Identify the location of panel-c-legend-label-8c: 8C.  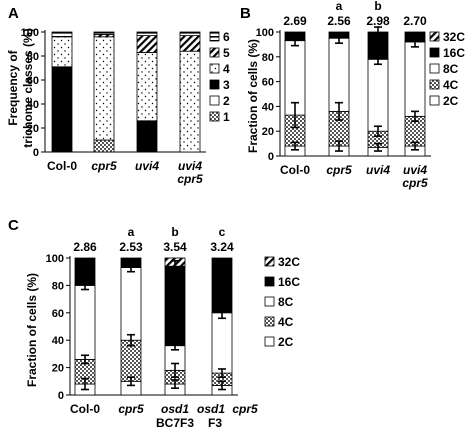
(286, 302).